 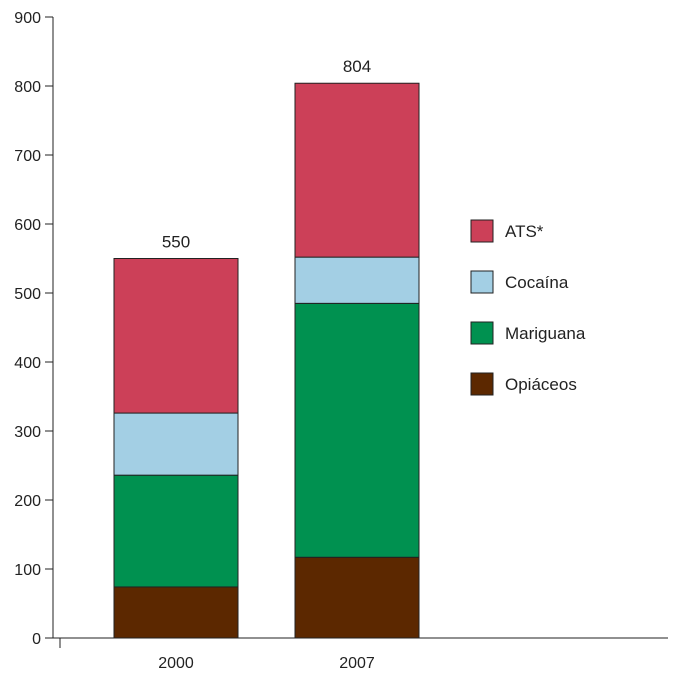 I want to click on bar-total-label: 550, so click(x=176, y=242).